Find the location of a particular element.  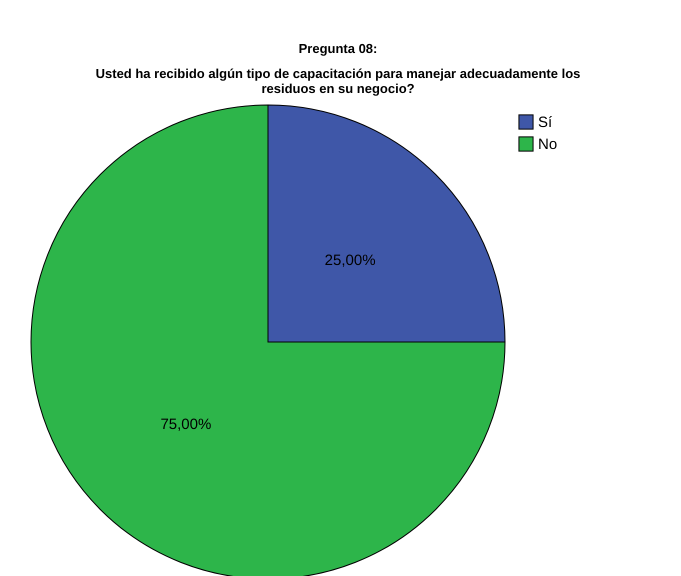

chart-subtitle: Usted ha recibido algún tipo de capacitación para manejar adecuadamente los residuos en su negocio? is located at coordinates (338, 81).